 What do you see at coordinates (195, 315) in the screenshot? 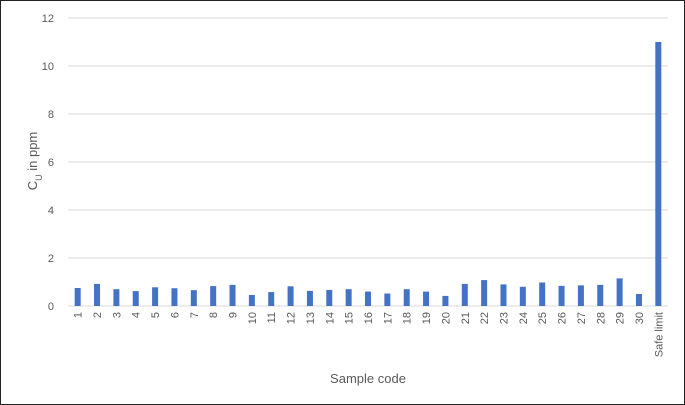
I see `x-tick-label: 7` at bounding box center [195, 315].